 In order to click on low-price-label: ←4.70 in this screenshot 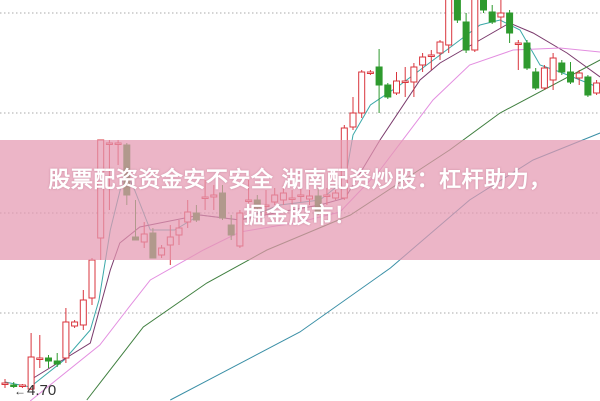, I will do `click(35, 390)`.